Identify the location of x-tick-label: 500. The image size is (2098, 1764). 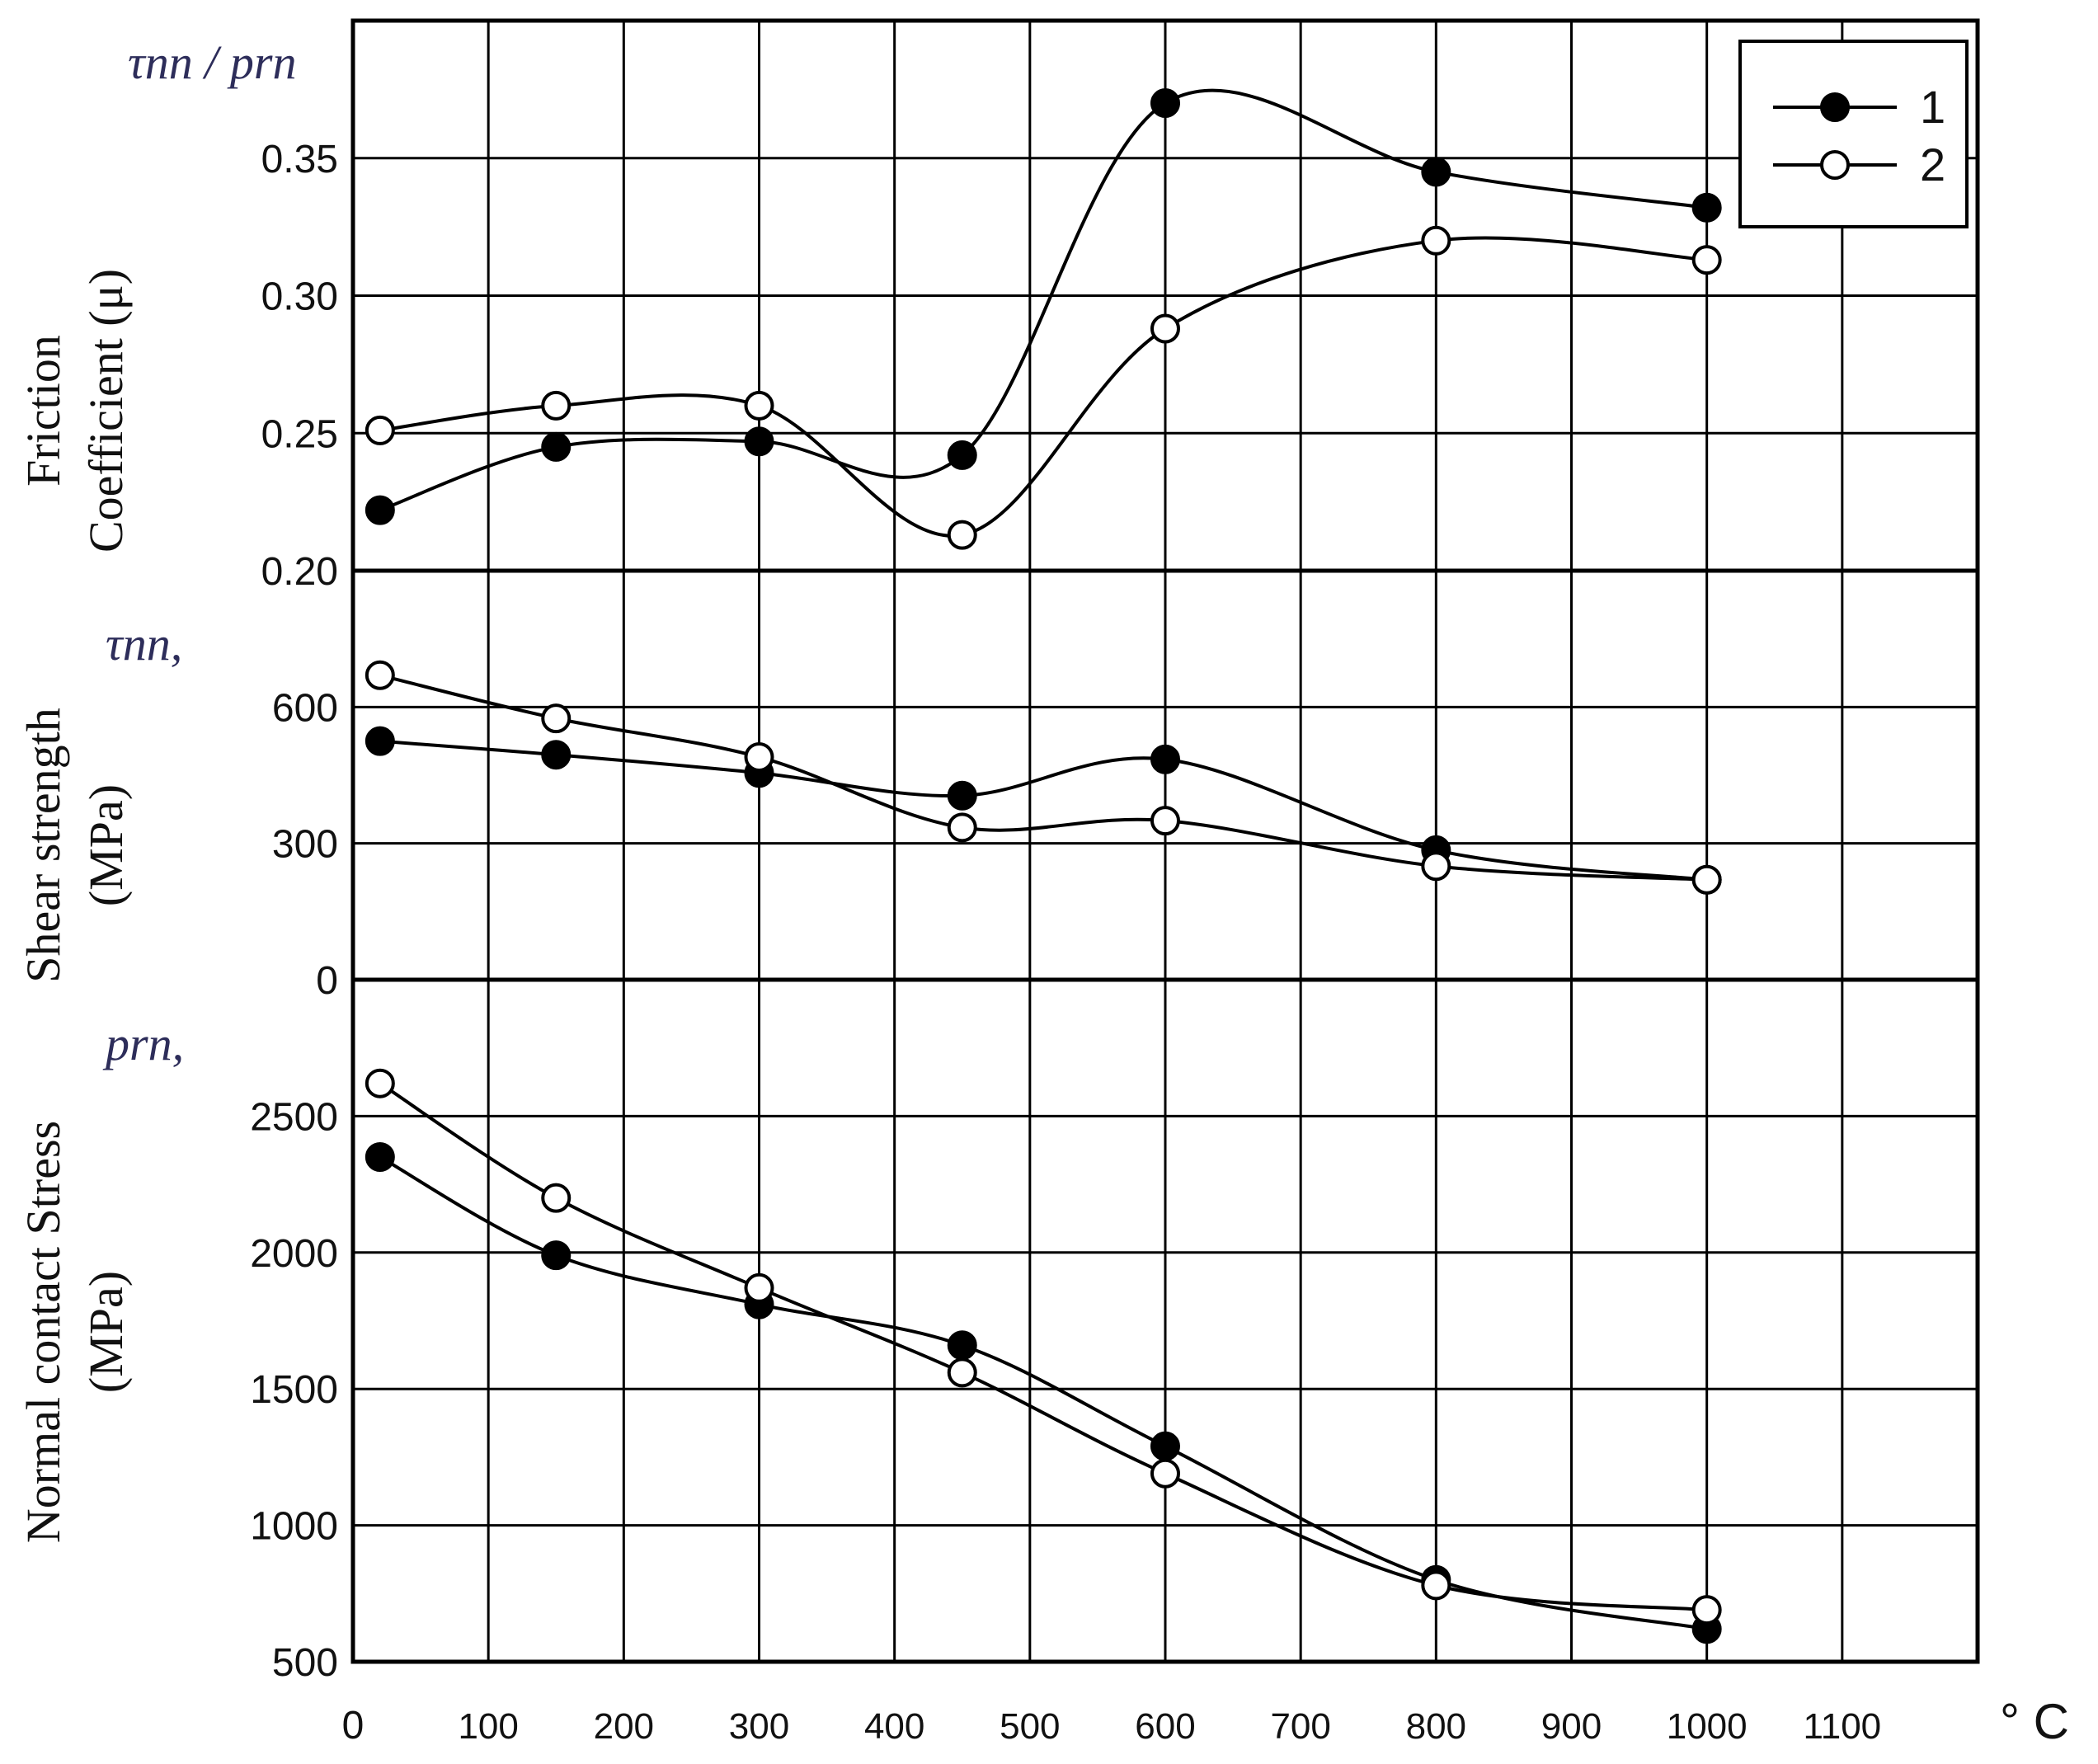
(1030, 1727).